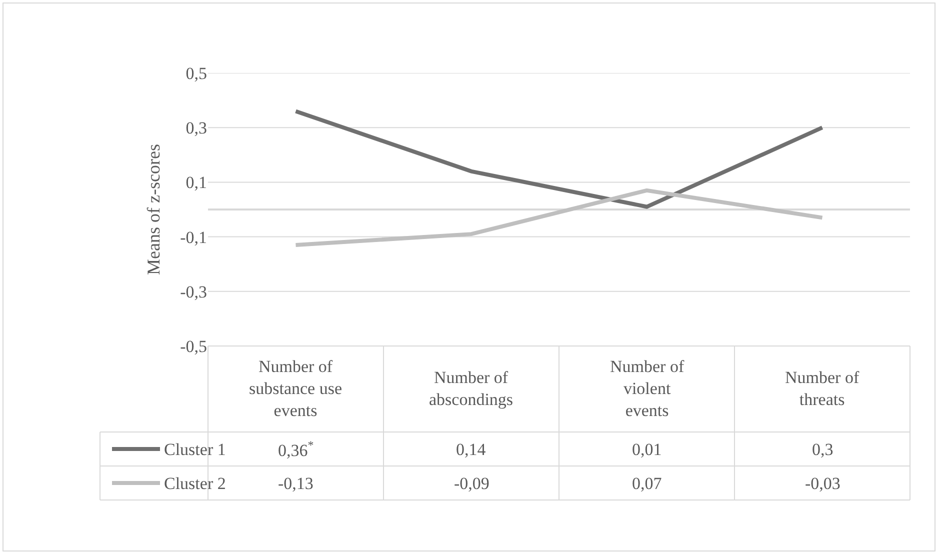  What do you see at coordinates (647, 388) in the screenshot?
I see `x-tick-label: Number of violent events` at bounding box center [647, 388].